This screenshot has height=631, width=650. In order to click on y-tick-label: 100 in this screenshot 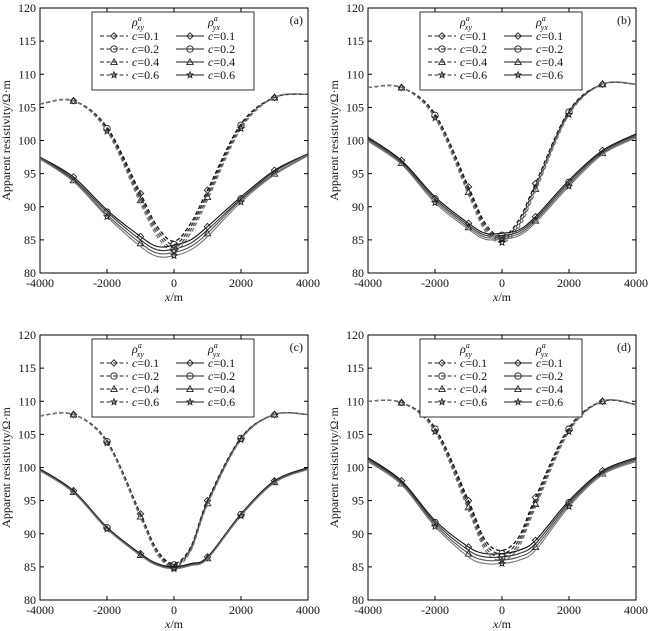, I will do `click(27, 141)`.